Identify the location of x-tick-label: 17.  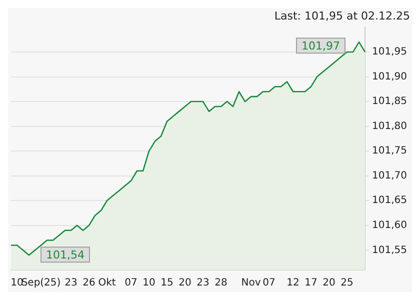
(311, 283).